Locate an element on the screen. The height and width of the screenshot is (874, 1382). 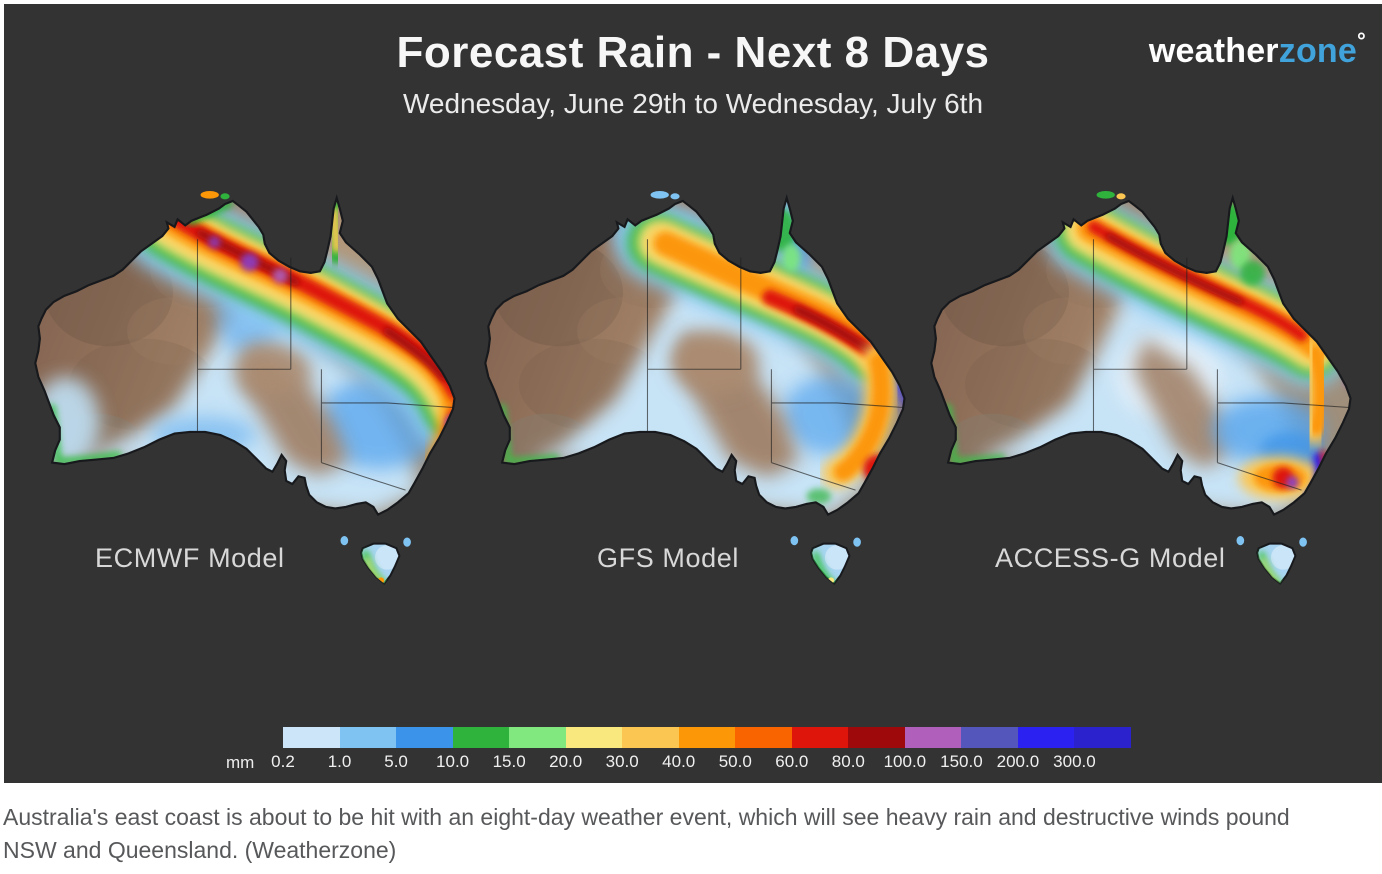
map-label-ecmwf: ECMWF Model is located at coordinates (190, 558).